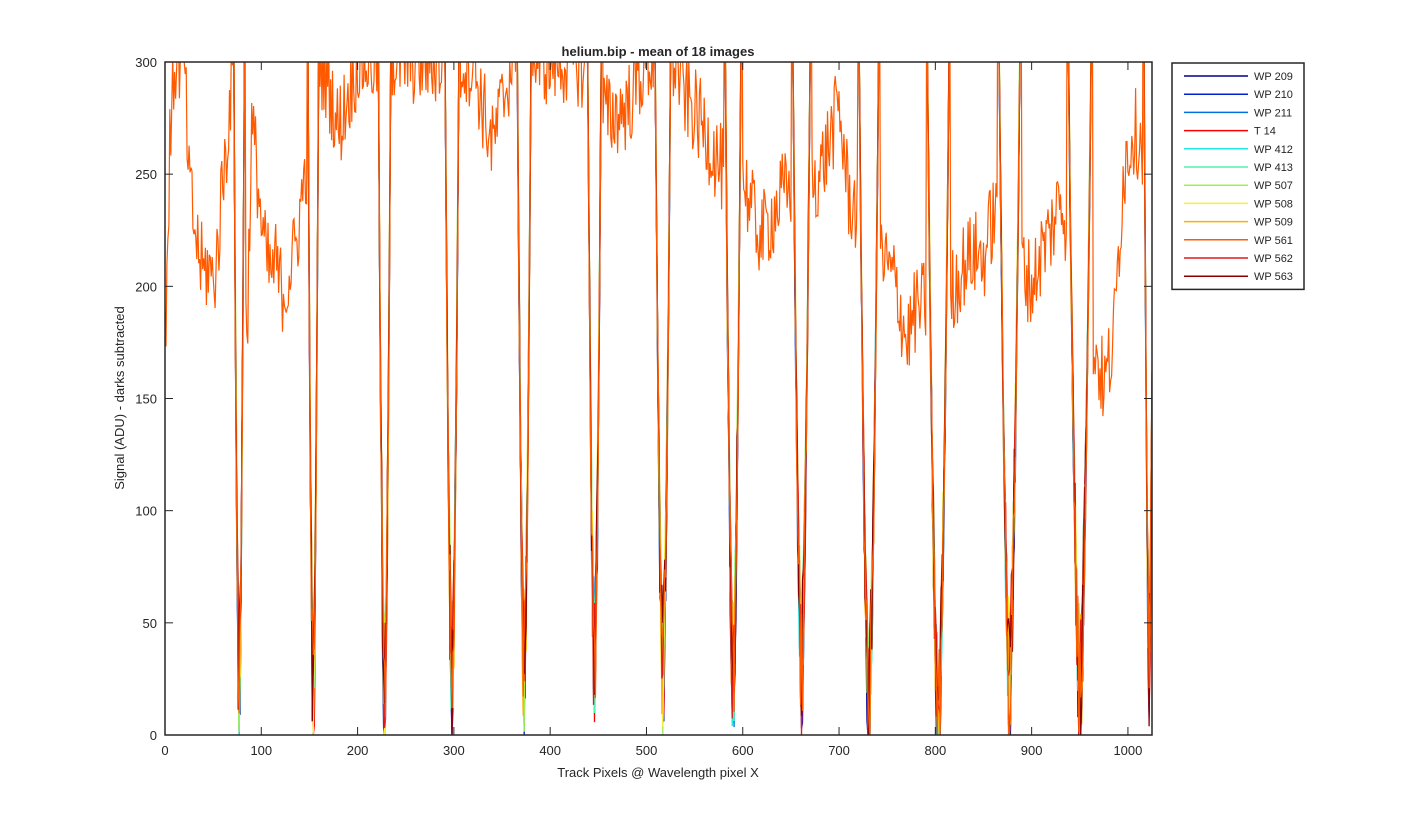 The image size is (1425, 825). Describe the element at coordinates (743, 750) in the screenshot. I see `x-tick-label: 600` at that location.